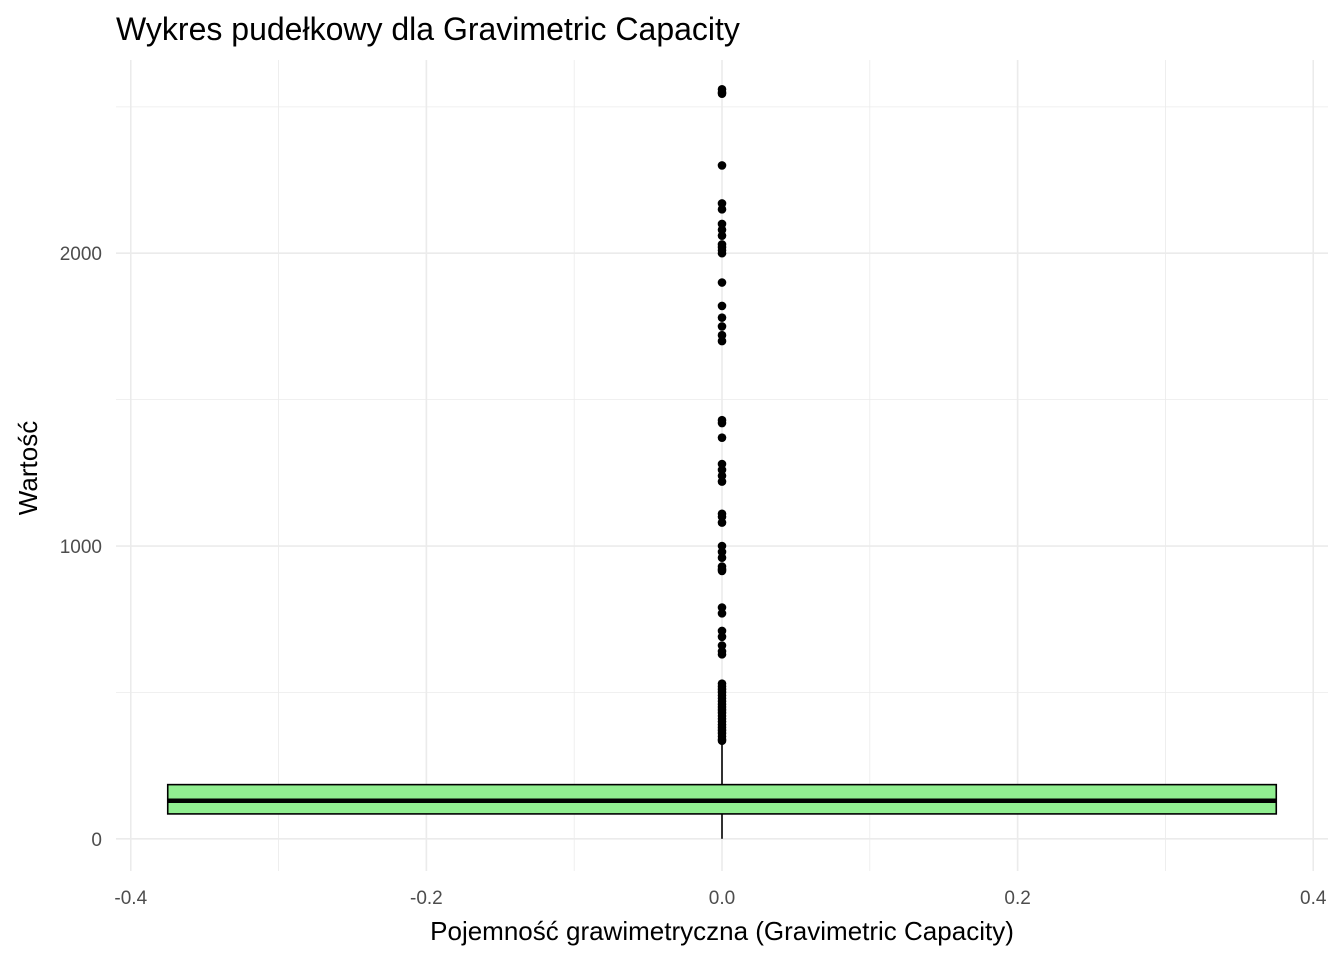 Image resolution: width=1344 pixels, height=960 pixels. What do you see at coordinates (426, 898) in the screenshot?
I see `x-tick-label: -0.2` at bounding box center [426, 898].